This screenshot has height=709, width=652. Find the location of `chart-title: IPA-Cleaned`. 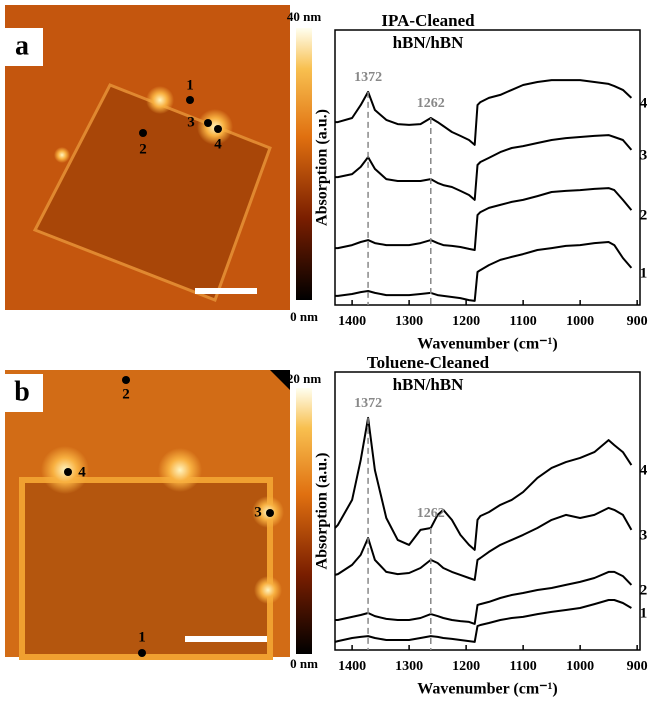

chart-title: IPA-Cleaned is located at coordinates (428, 20).